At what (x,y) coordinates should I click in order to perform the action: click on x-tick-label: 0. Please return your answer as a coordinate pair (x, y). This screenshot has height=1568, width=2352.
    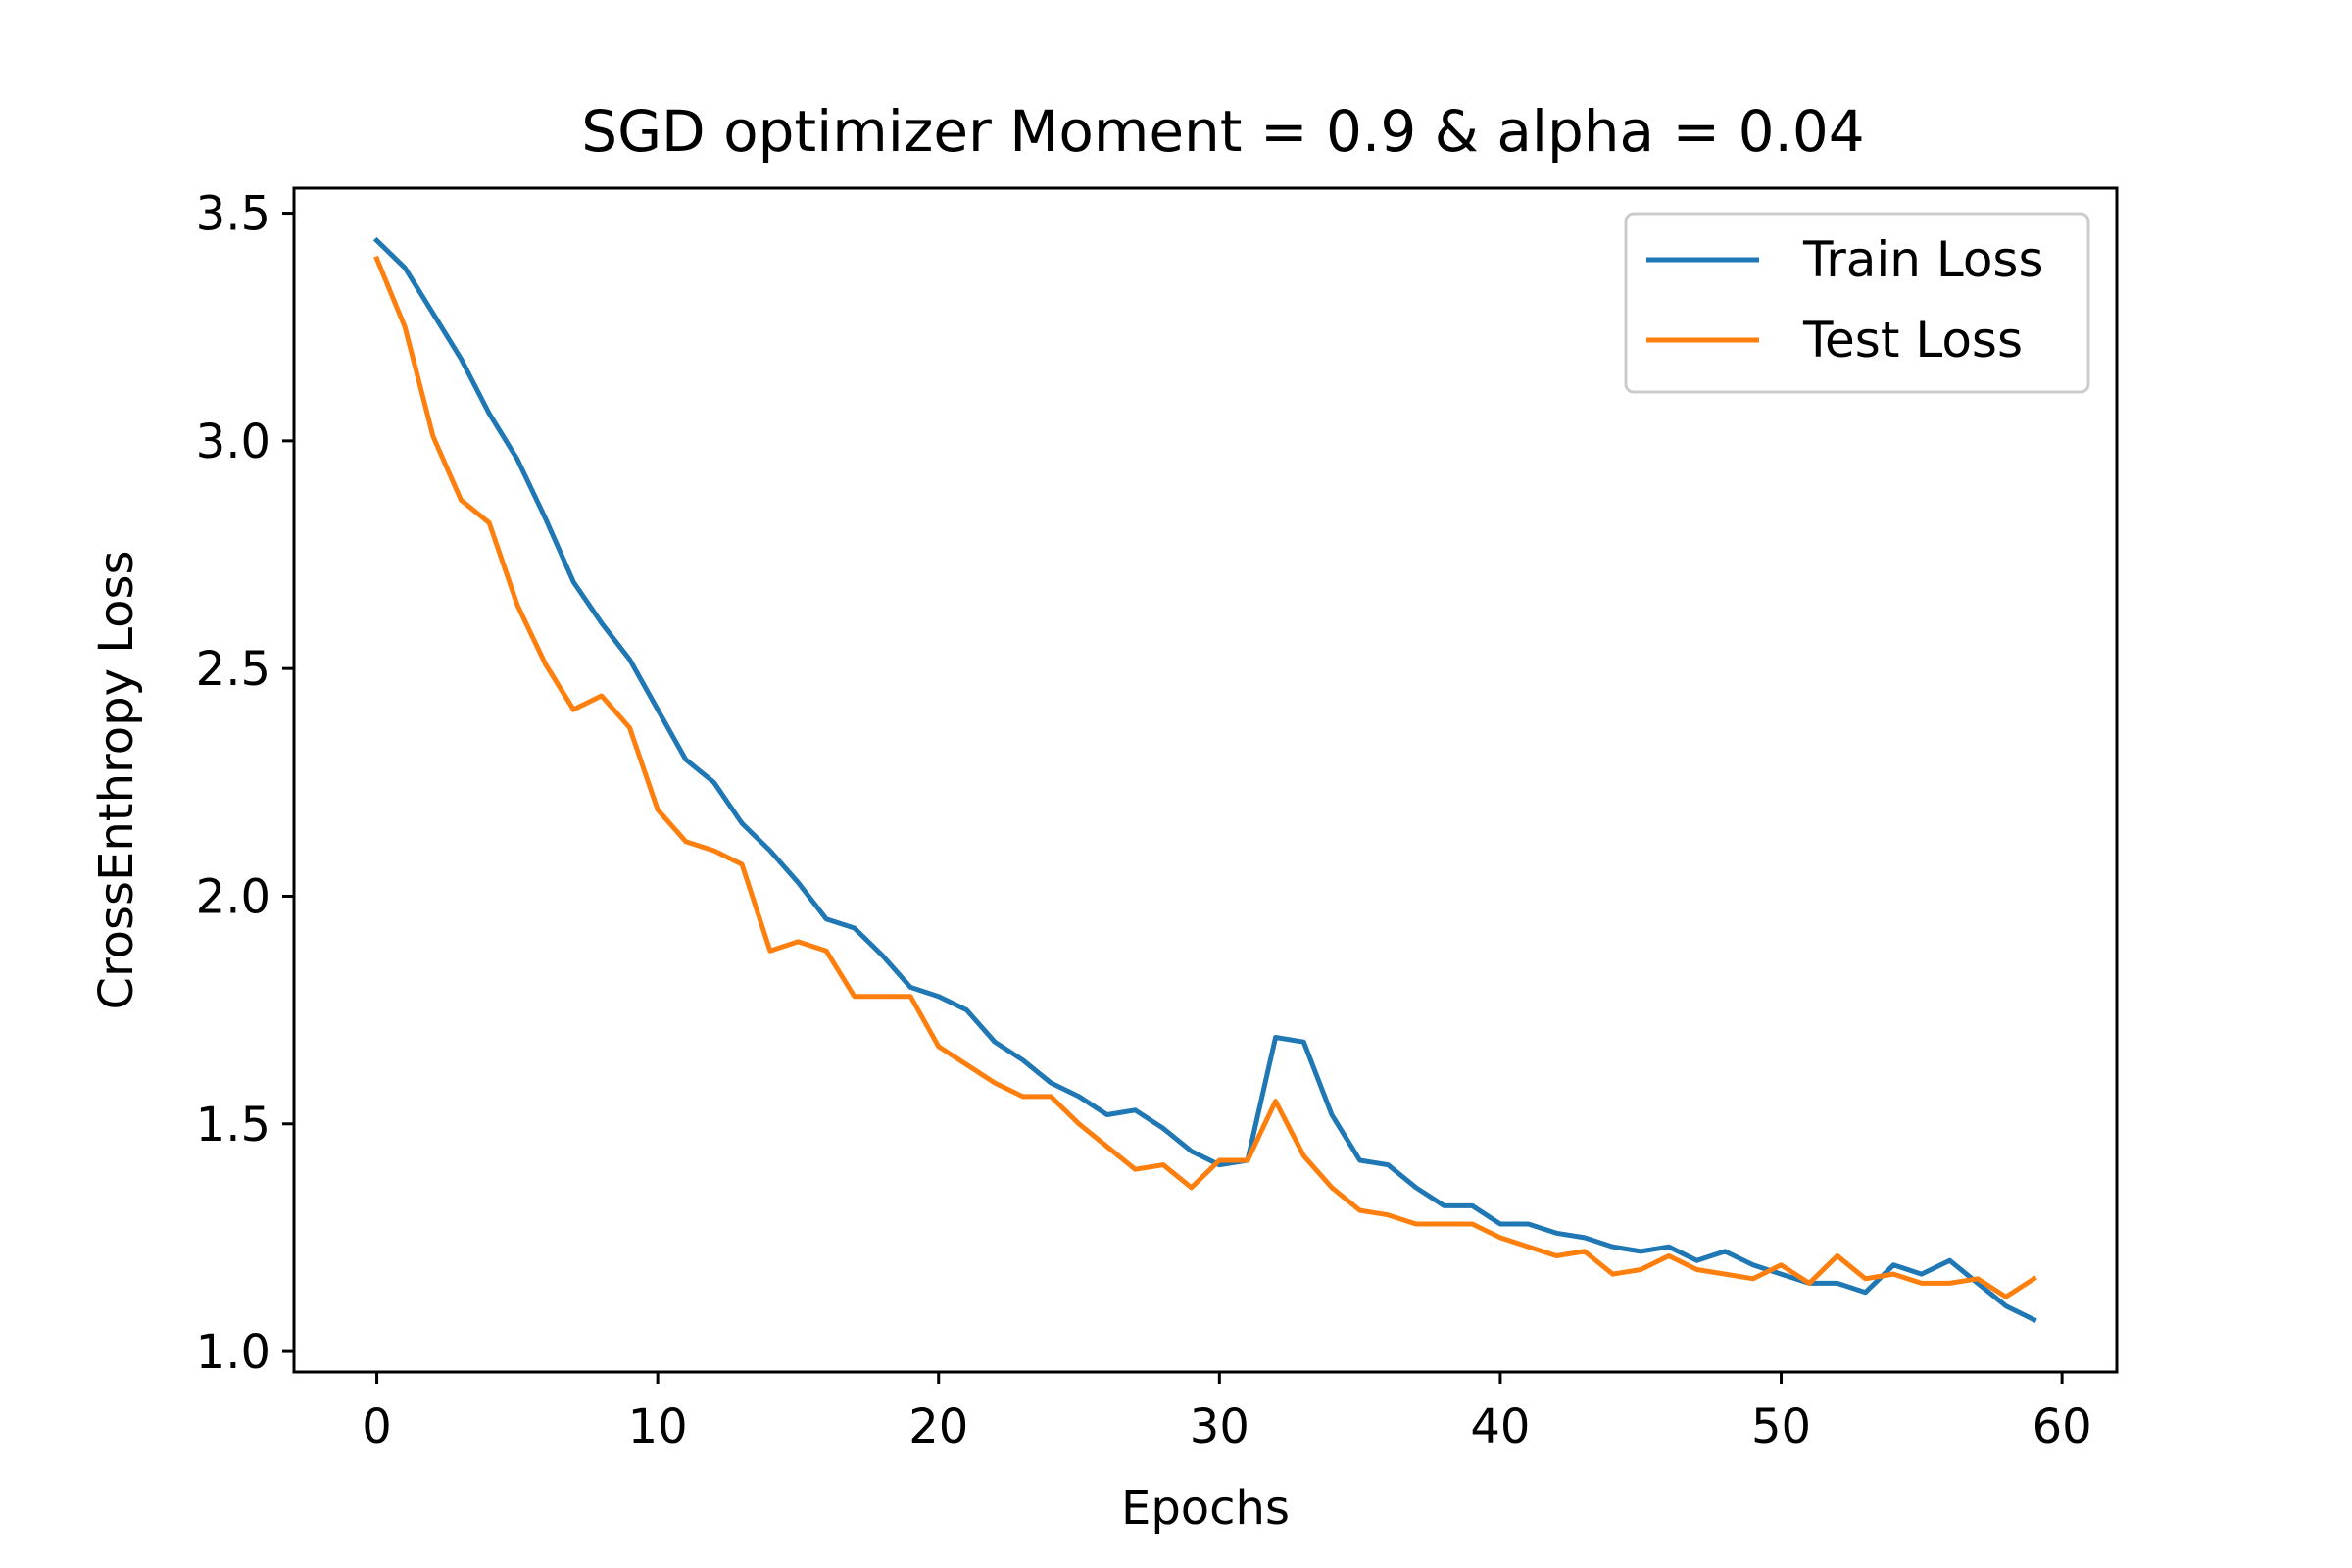
    Looking at the image, I should click on (377, 1426).